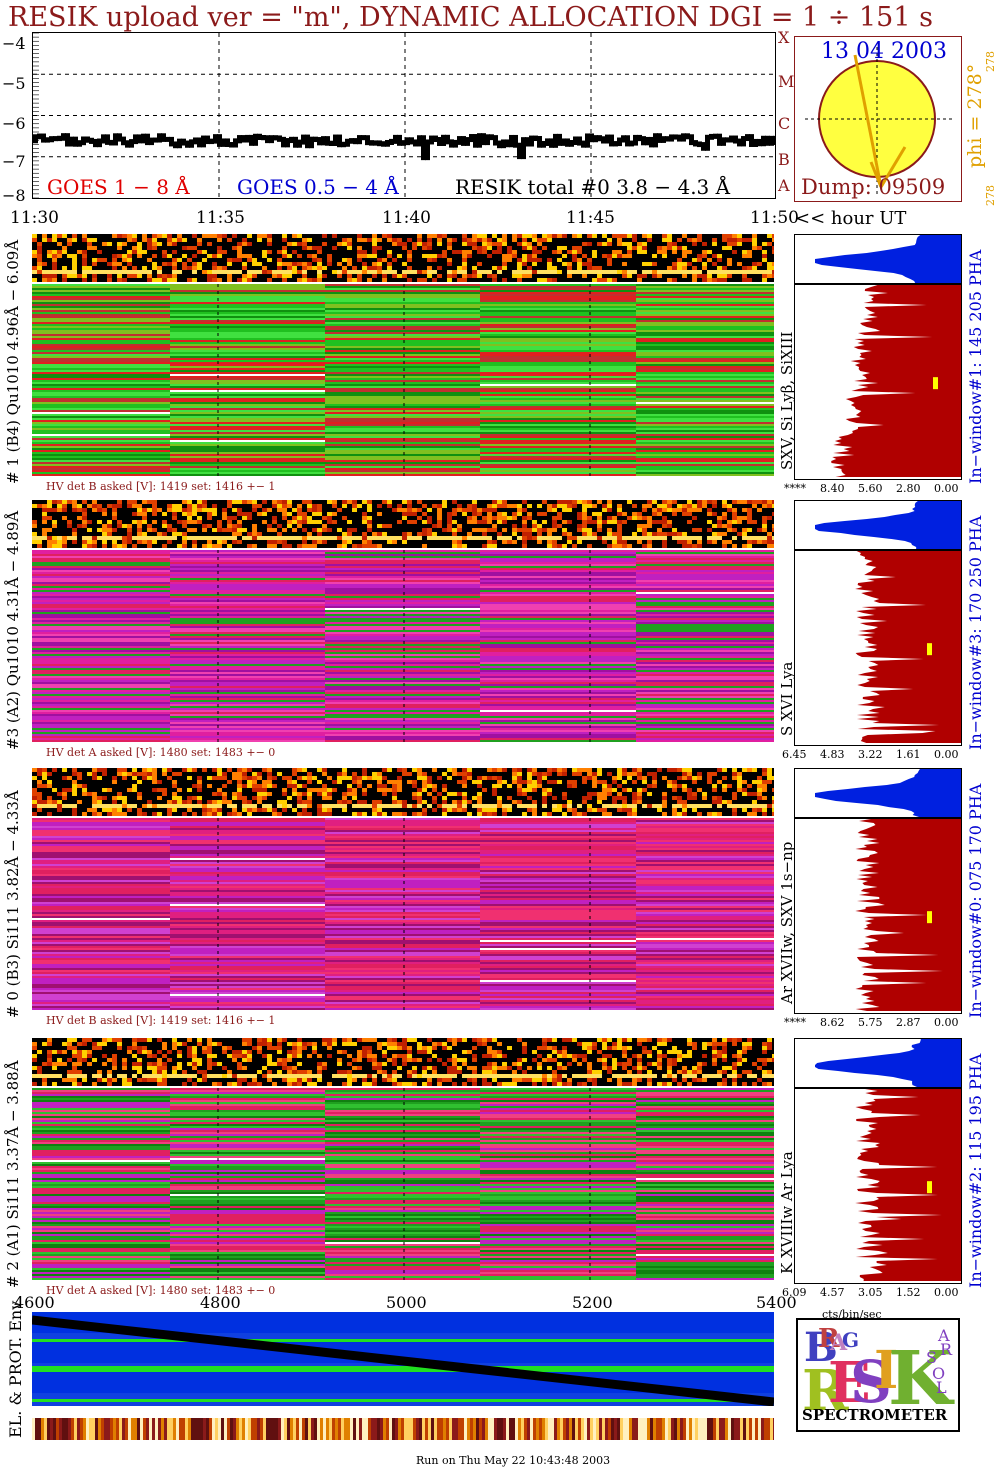  What do you see at coordinates (941, 1387) in the screenshot?
I see `logo-letter: L` at bounding box center [941, 1387].